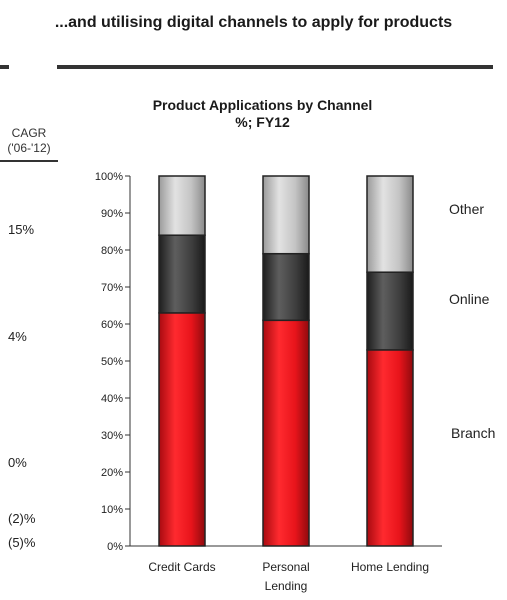 This screenshot has height=600, width=507. I want to click on chart-subtitle: %; FY12, so click(262, 122).